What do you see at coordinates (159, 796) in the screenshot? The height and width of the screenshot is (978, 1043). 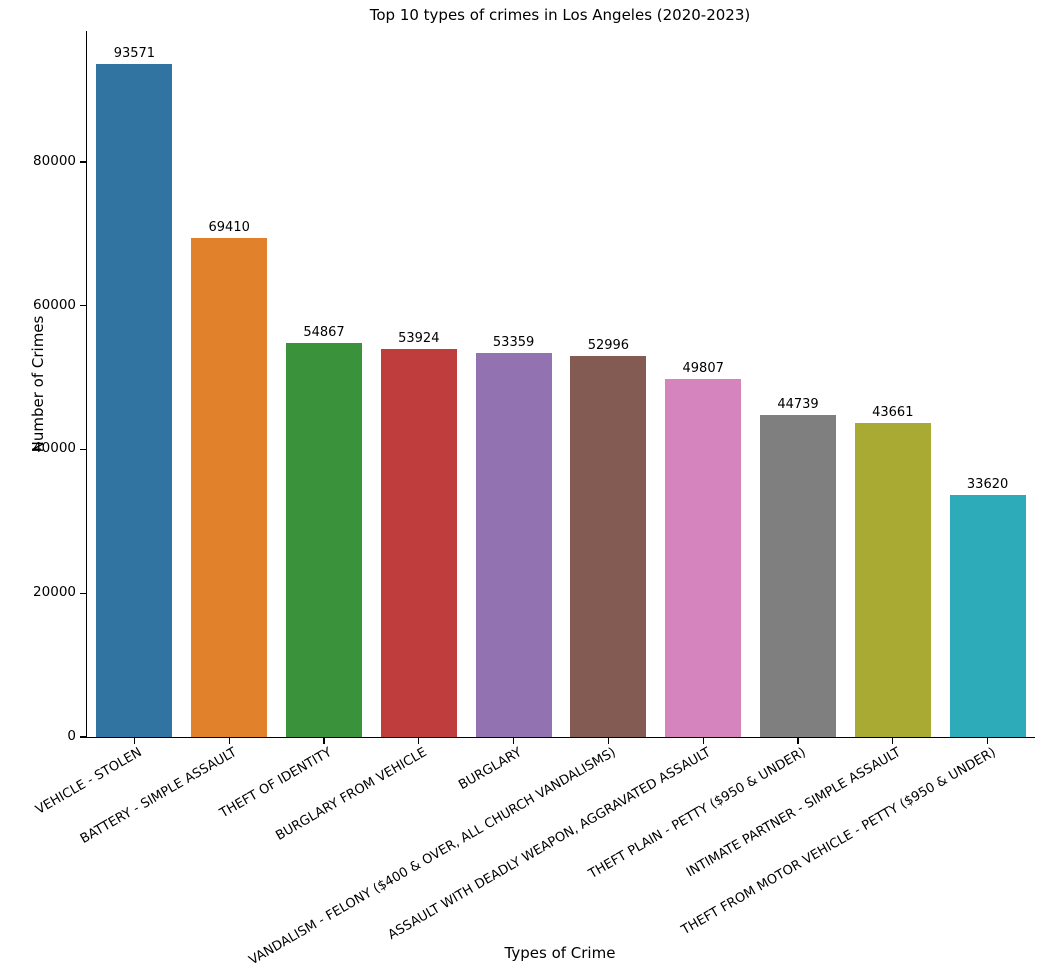 I see `x-axis-tick-label: BATTERY - SIMPLE ASSAULT` at bounding box center [159, 796].